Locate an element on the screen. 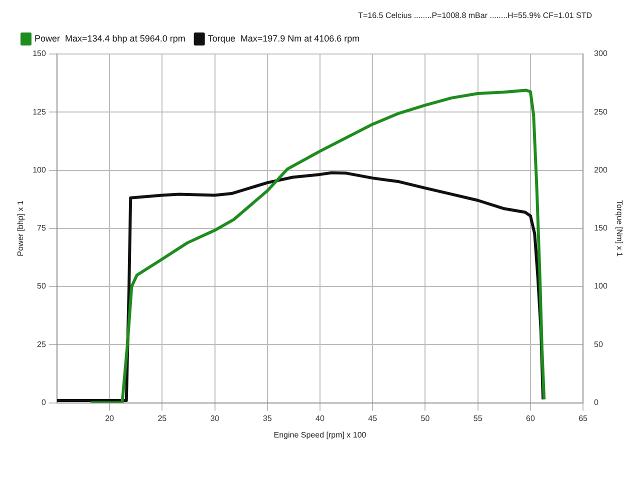  y-tick-label: 25 is located at coordinates (41, 344).